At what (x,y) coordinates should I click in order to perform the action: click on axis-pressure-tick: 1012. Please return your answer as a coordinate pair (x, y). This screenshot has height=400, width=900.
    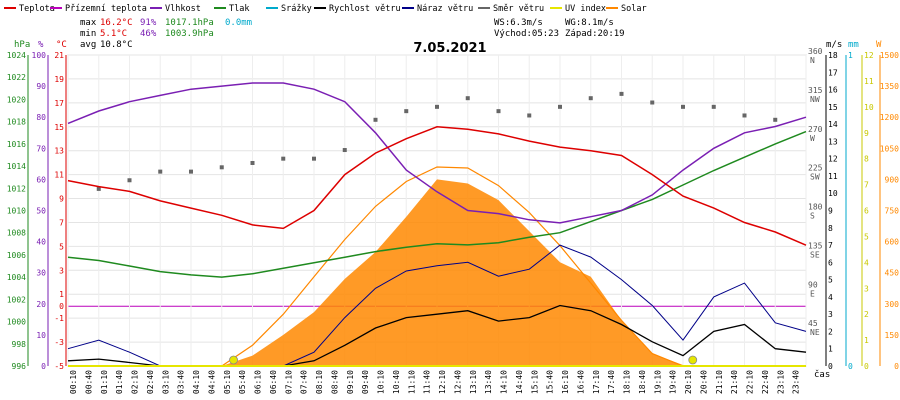
    Looking at the image, I should click on (16, 188).